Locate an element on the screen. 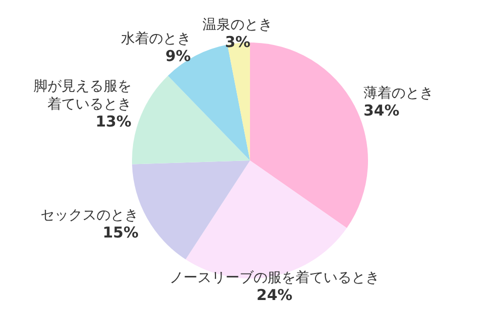 This screenshot has height=321, width=500. slice-label: 温泉のとき is located at coordinates (237, 25).